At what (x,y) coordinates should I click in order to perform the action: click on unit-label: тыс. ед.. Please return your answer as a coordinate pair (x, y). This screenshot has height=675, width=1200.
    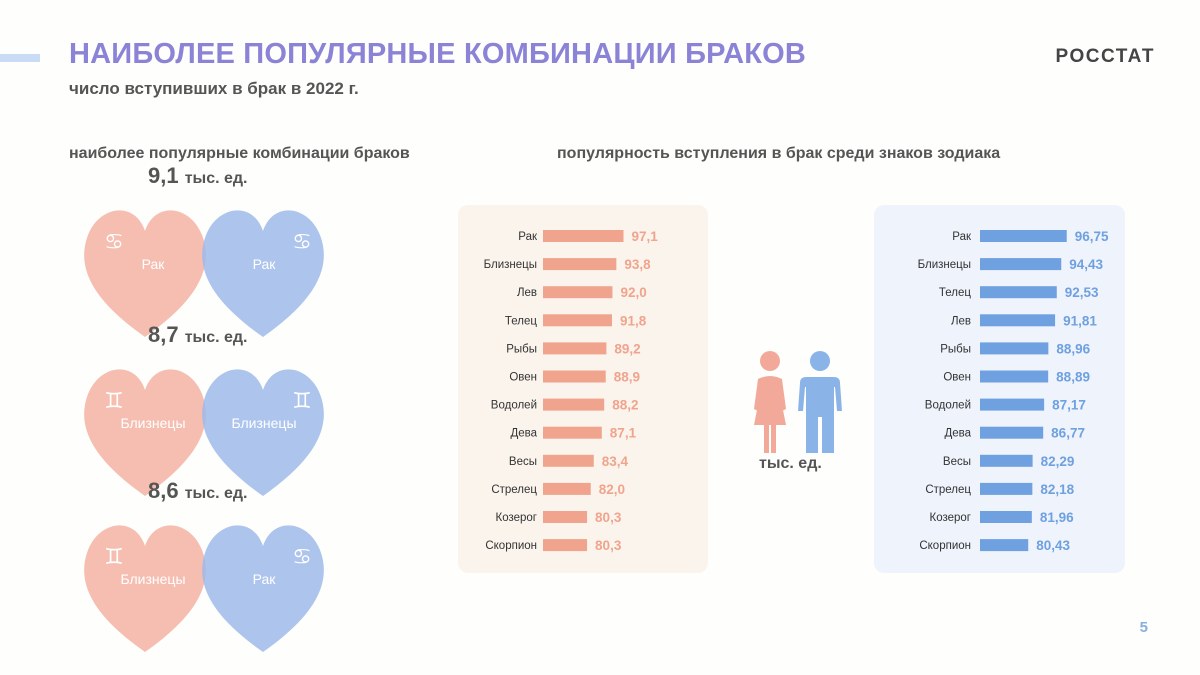
    Looking at the image, I should click on (790, 463).